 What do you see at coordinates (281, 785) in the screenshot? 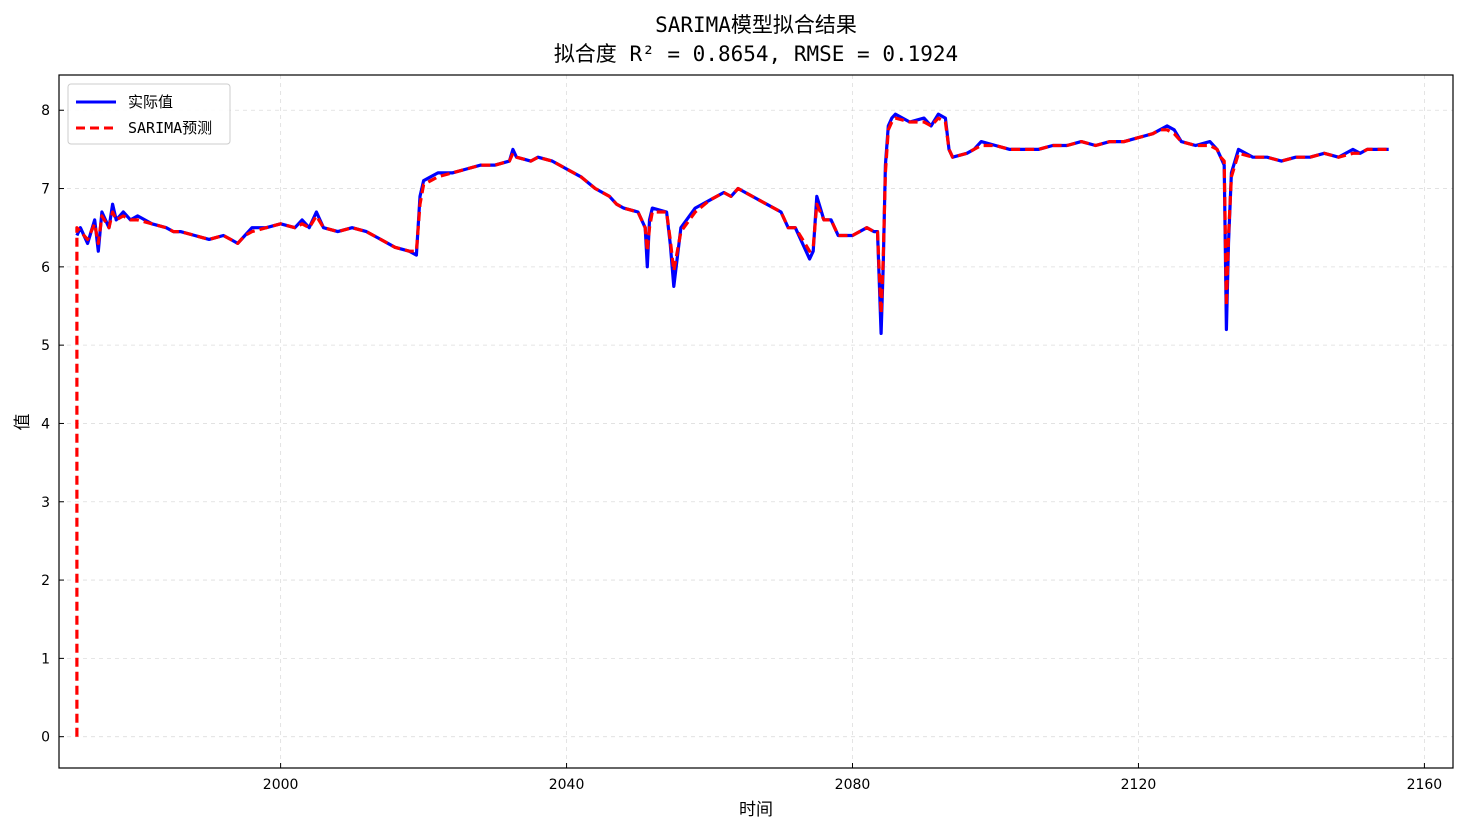
I see `x-tick-label: 2000` at bounding box center [281, 785].